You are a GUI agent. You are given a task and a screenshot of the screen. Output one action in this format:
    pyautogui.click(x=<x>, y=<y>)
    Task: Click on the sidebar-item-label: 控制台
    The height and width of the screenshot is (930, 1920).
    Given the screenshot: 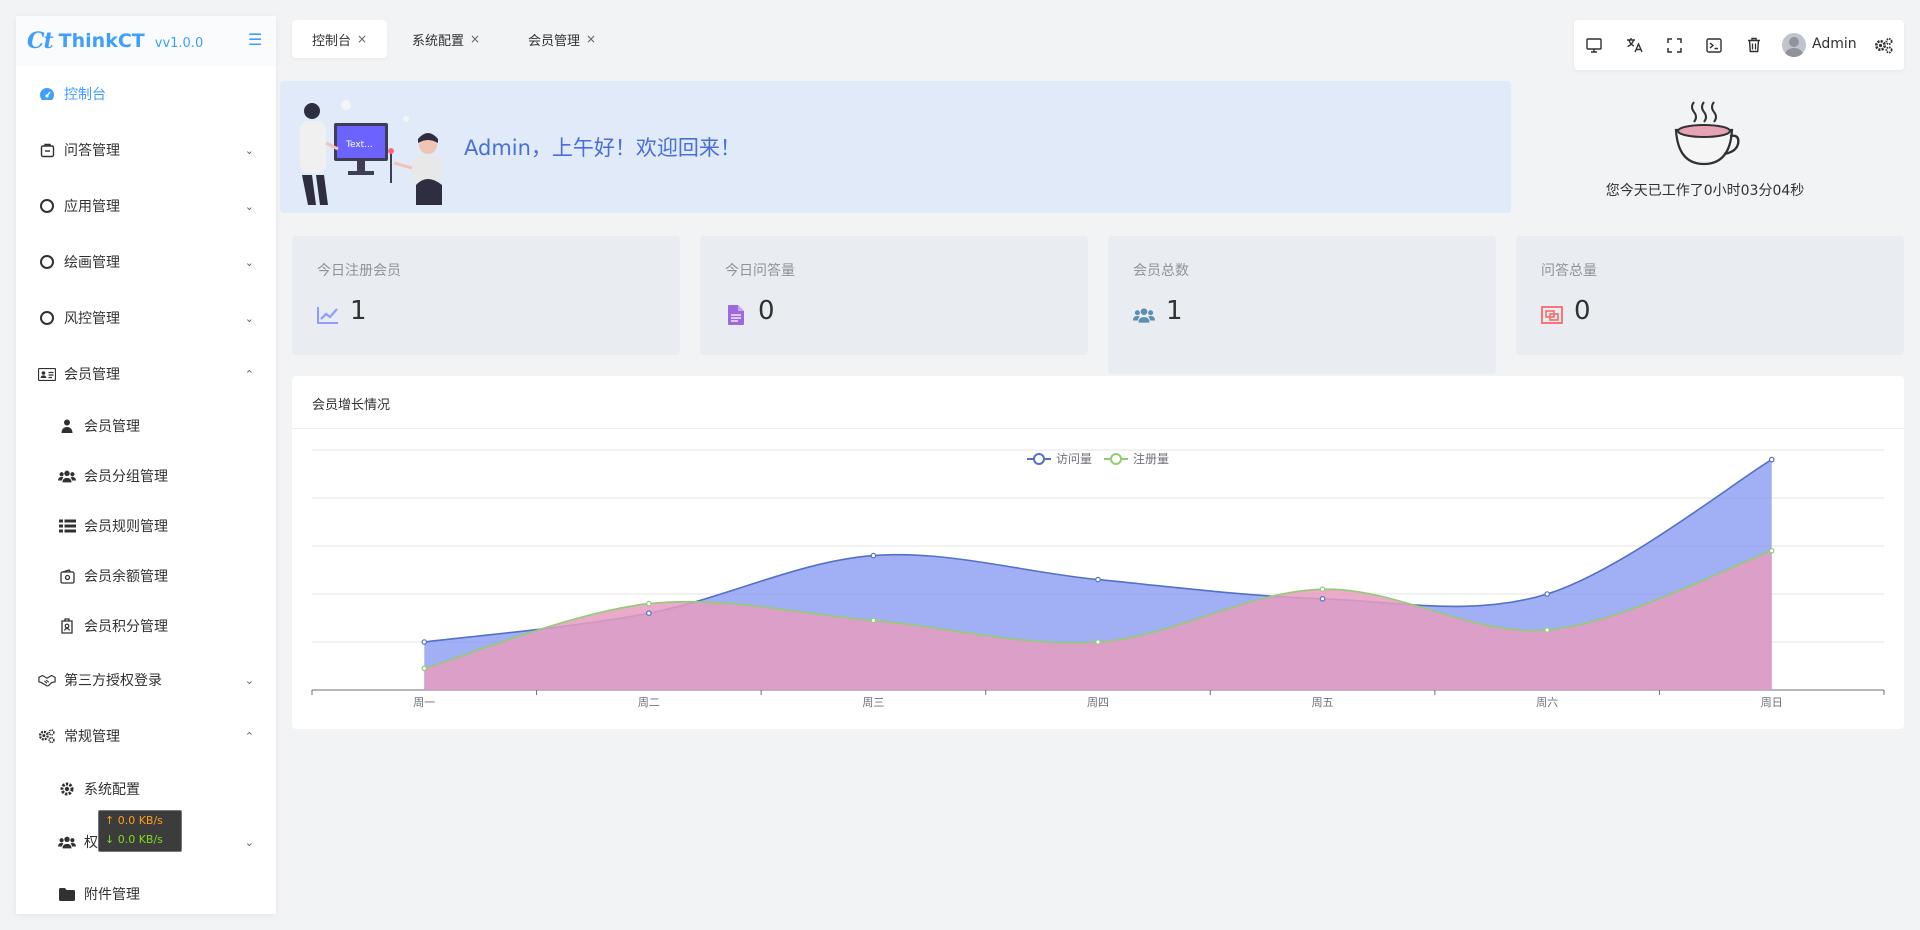 What is the action you would take?
    pyautogui.click(x=85, y=95)
    